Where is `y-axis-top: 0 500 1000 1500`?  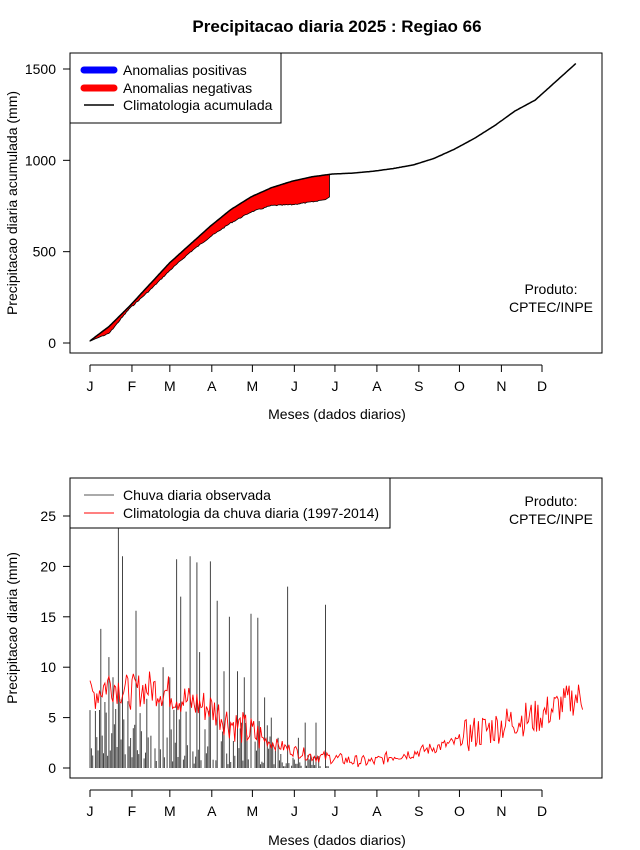
y-axis-top: 0 500 1000 1500 is located at coordinates (48, 206).